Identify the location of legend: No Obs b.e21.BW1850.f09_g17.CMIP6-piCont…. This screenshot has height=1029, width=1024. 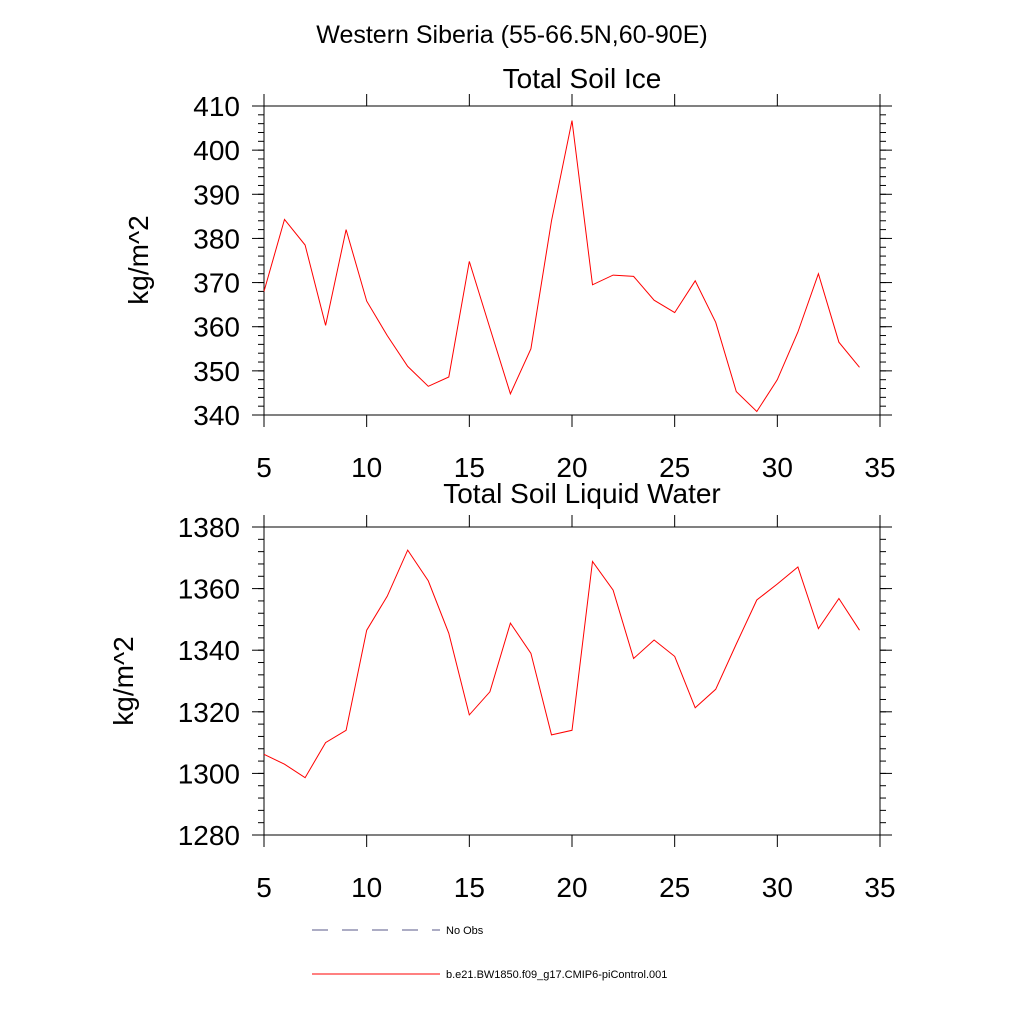
(489, 953).